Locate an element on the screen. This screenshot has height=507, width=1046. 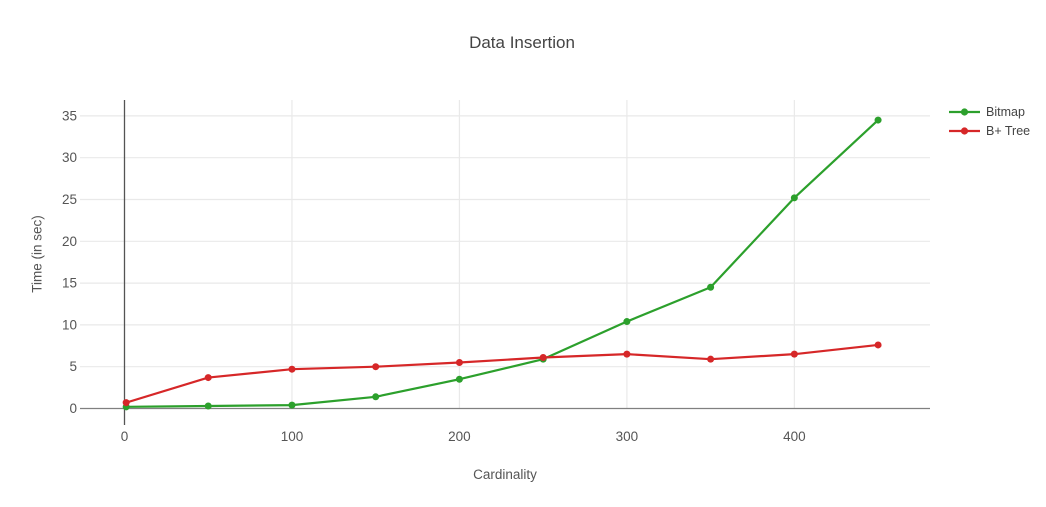
x-axis-title: Cardinality is located at coordinates (505, 474).